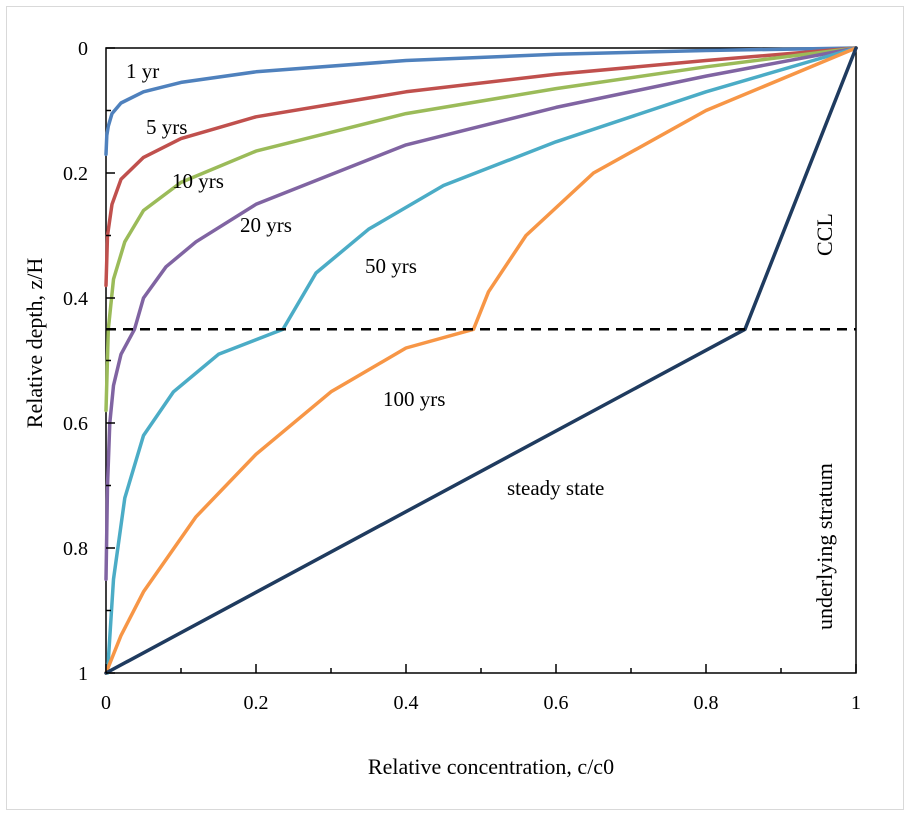 The width and height of the screenshot is (912, 818). What do you see at coordinates (856, 703) in the screenshot?
I see `x-tick-label: 1` at bounding box center [856, 703].